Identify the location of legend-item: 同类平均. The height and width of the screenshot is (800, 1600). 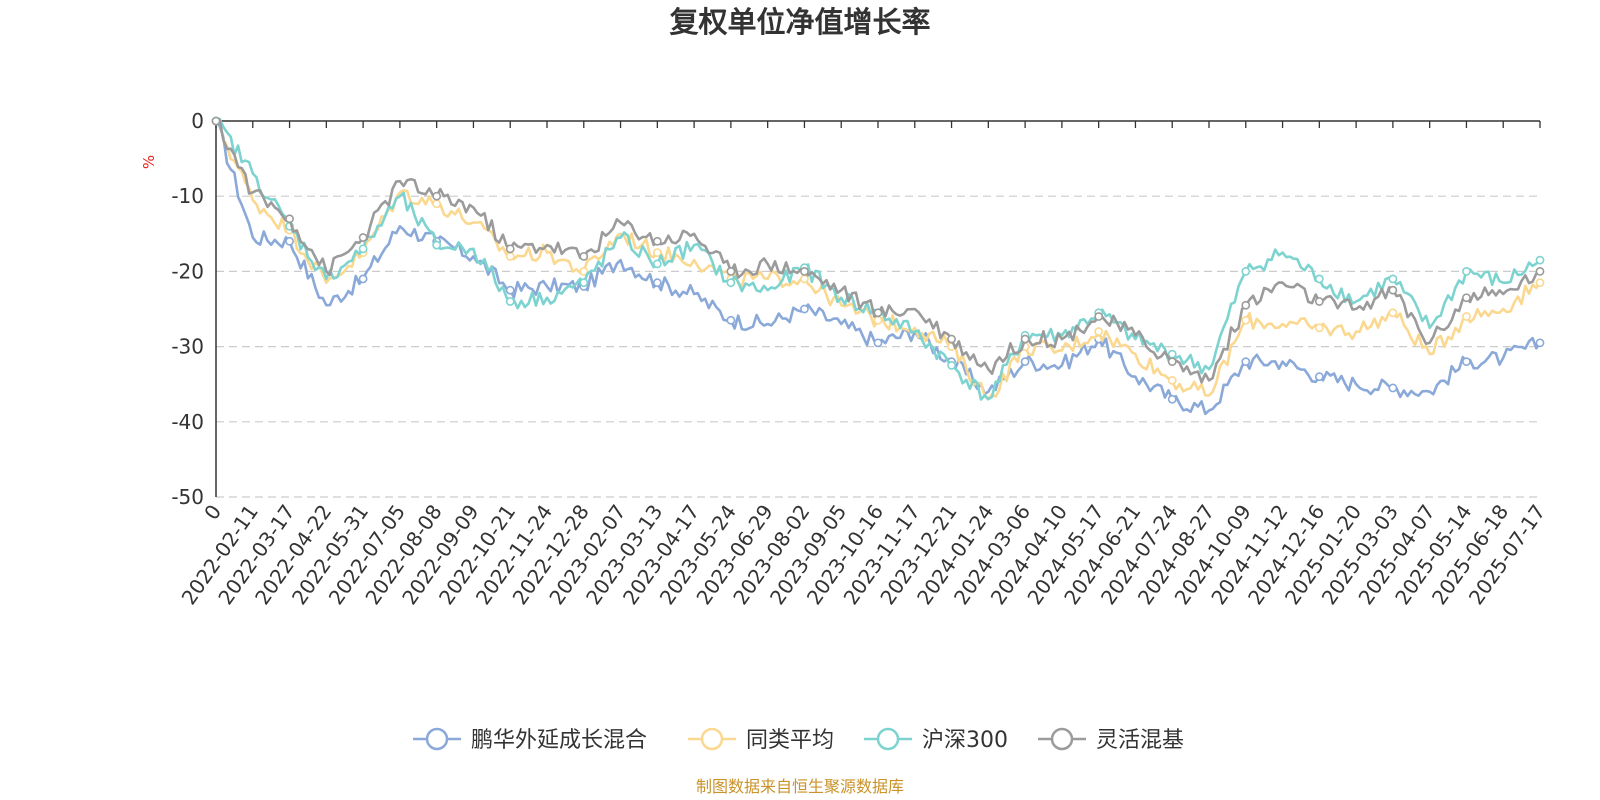
(761, 740).